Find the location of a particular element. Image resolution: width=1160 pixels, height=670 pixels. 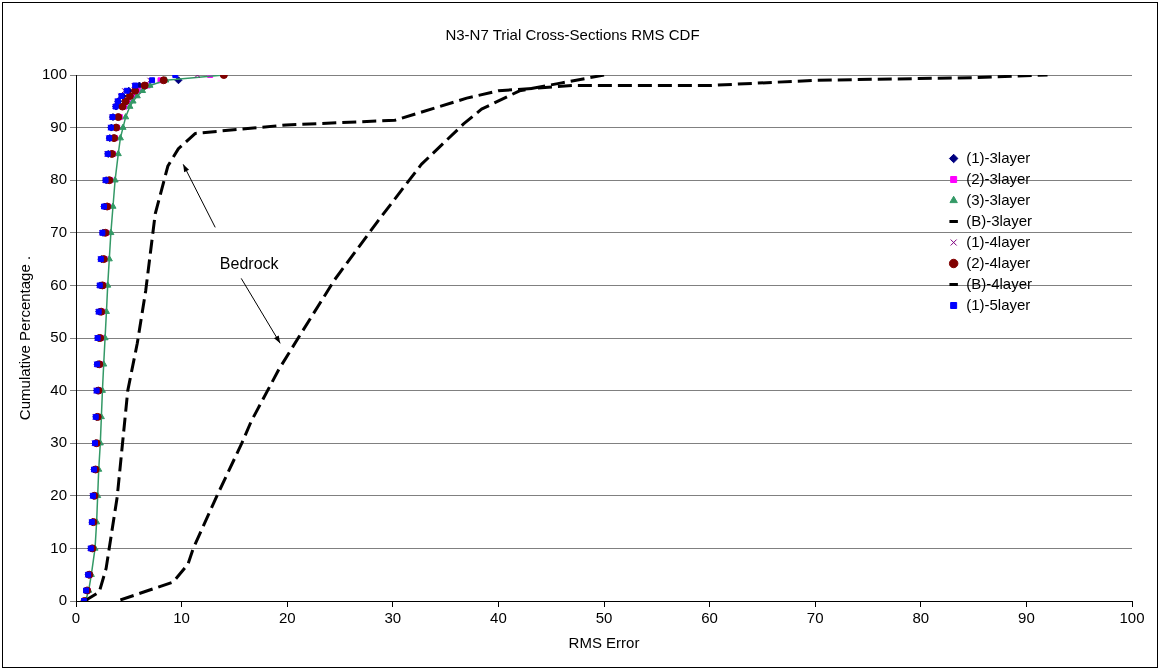

annotation: Bedrock is located at coordinates (249, 263).